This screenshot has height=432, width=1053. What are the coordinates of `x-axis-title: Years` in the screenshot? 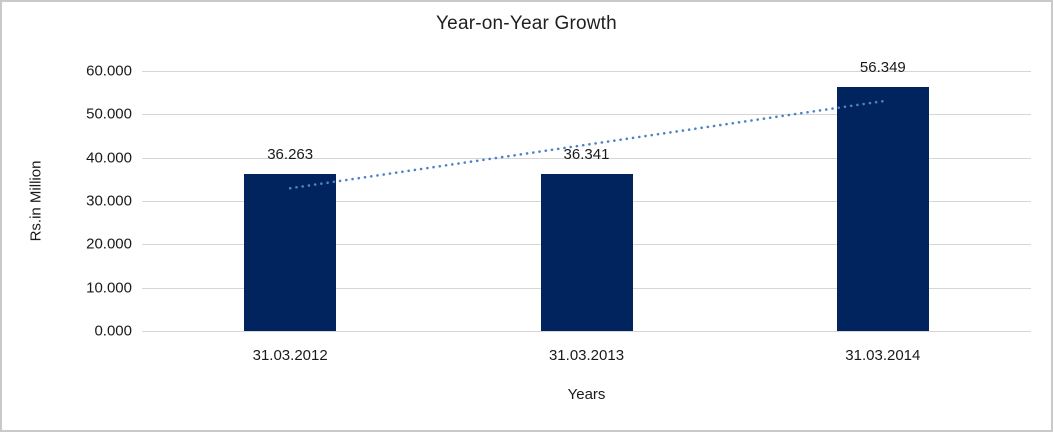 It's located at (586, 394).